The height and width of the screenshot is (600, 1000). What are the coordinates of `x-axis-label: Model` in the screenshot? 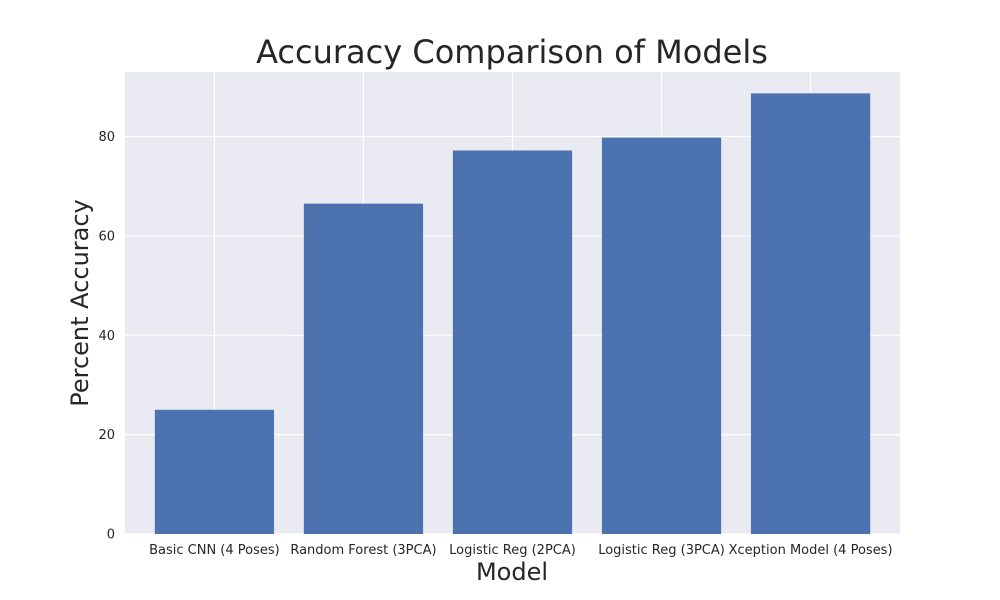 It's located at (512, 572).